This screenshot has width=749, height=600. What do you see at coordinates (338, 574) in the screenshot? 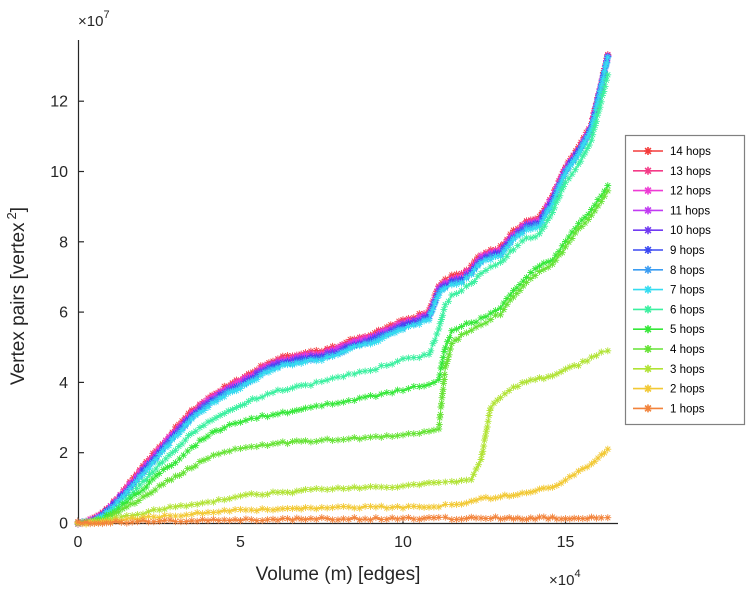
I see `x-axis-label: Volume (m) [edges]` at bounding box center [338, 574].